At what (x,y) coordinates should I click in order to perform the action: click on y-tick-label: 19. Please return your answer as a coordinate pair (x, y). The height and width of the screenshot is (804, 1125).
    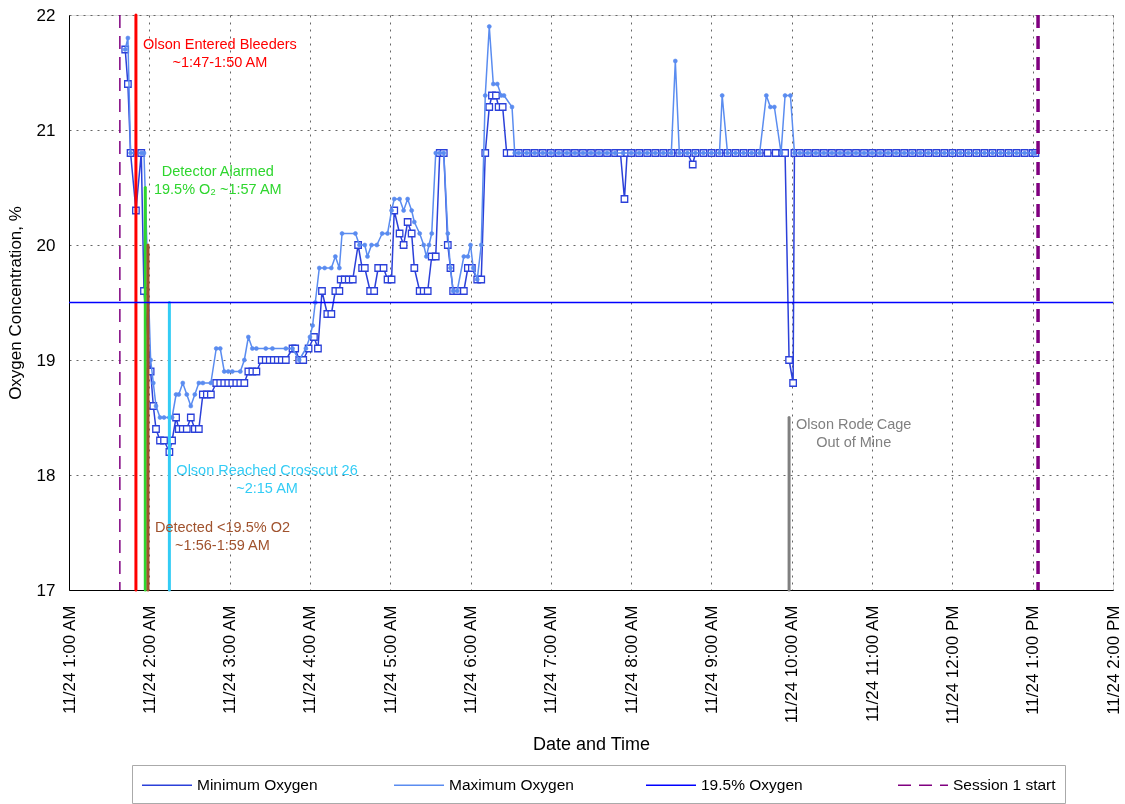
    Looking at the image, I should click on (46, 360).